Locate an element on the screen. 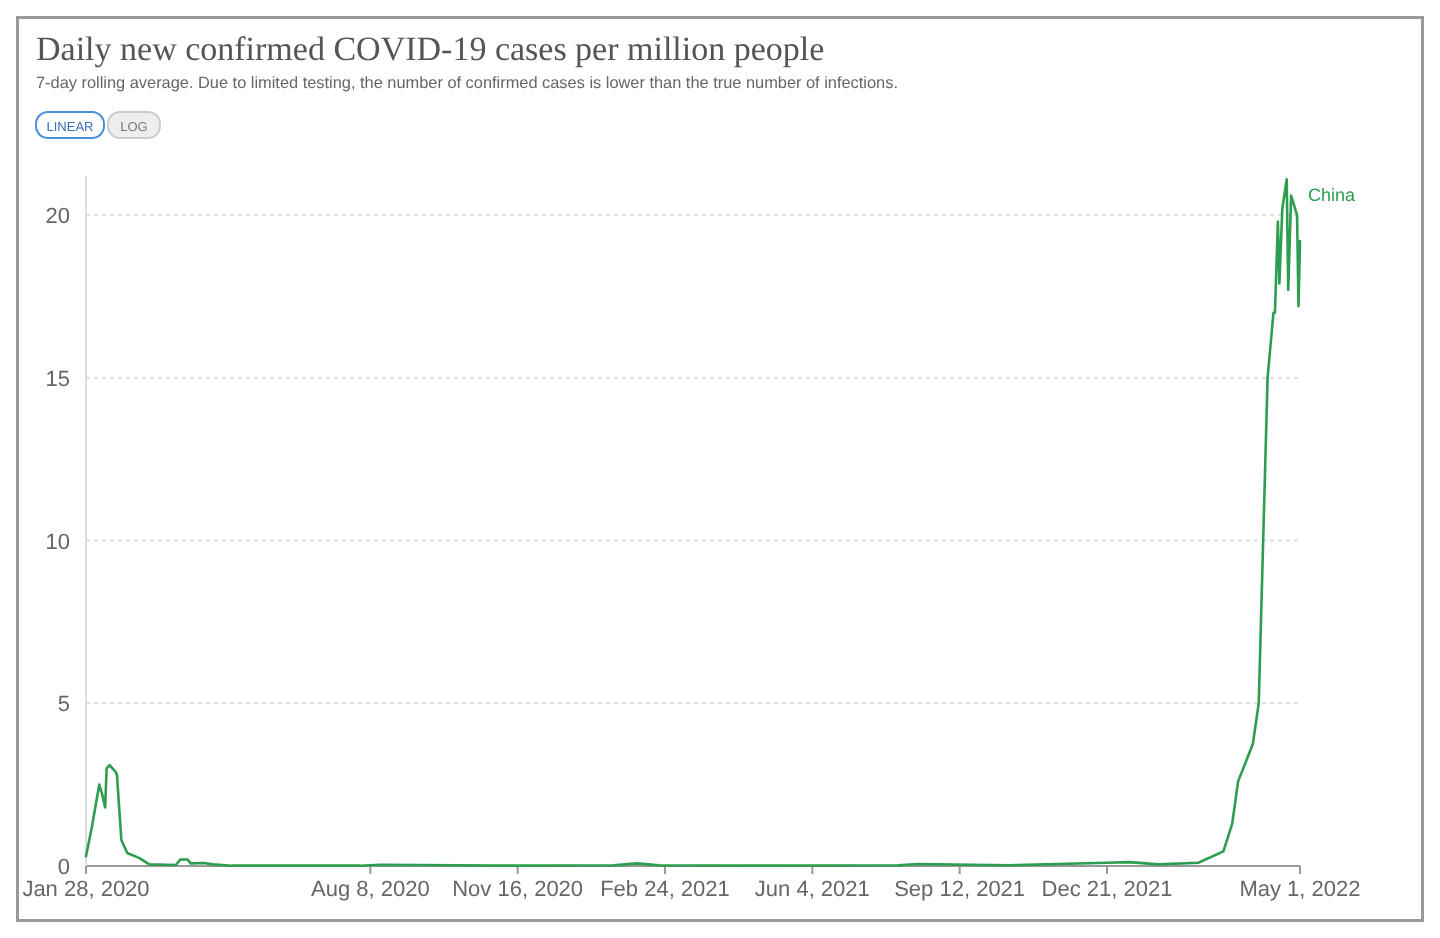 Image resolution: width=1440 pixels, height=938 pixels. y-tick-label: 0 is located at coordinates (63, 868).